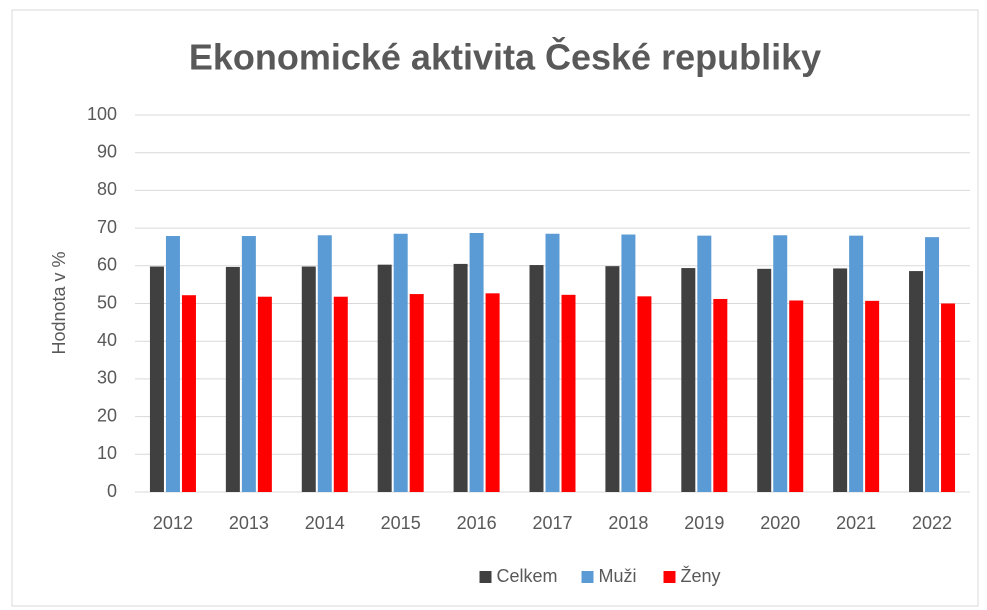 The height and width of the screenshot is (610, 987). Describe the element at coordinates (527, 576) in the screenshot. I see `legend-label: Celkem` at that location.